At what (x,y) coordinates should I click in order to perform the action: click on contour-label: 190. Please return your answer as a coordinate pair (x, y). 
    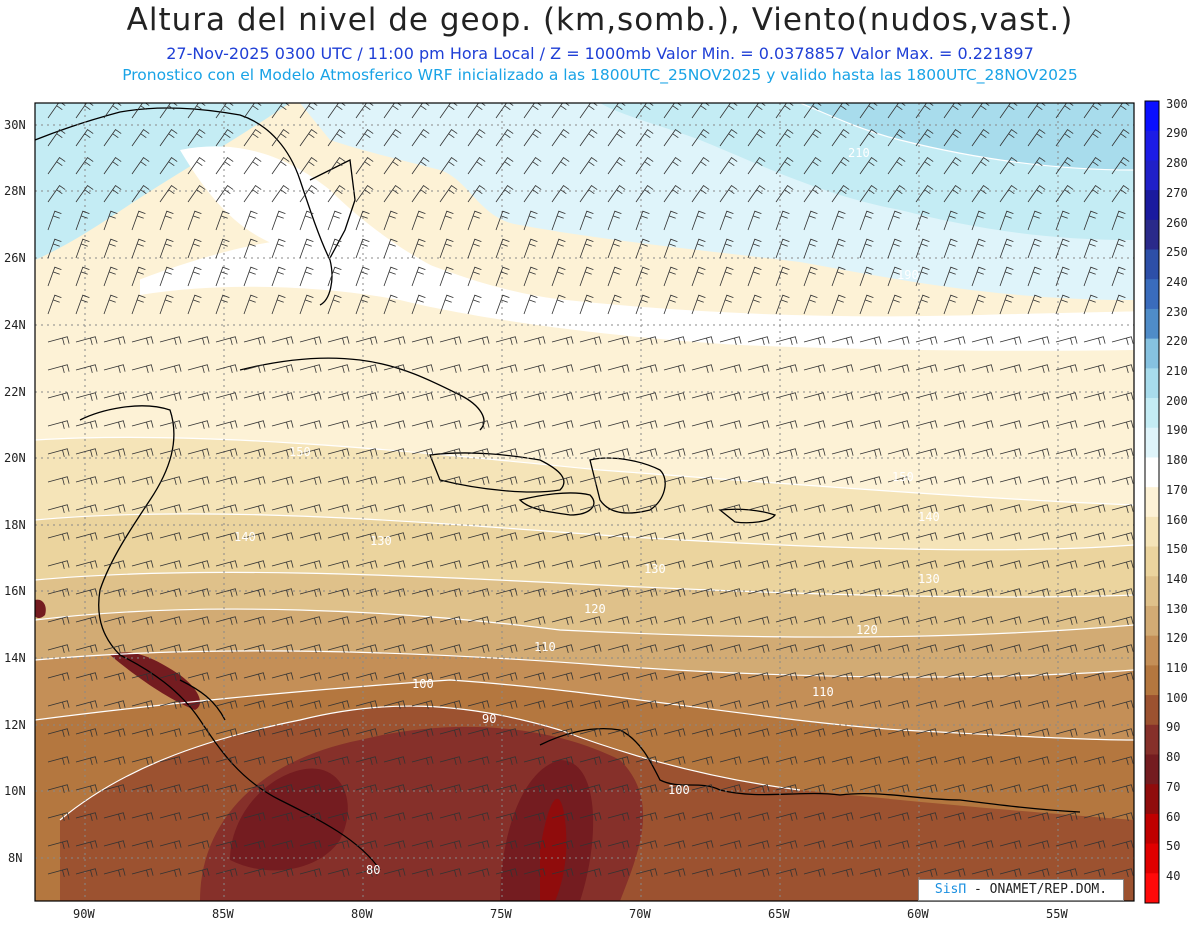
    Looking at the image, I should click on (908, 275).